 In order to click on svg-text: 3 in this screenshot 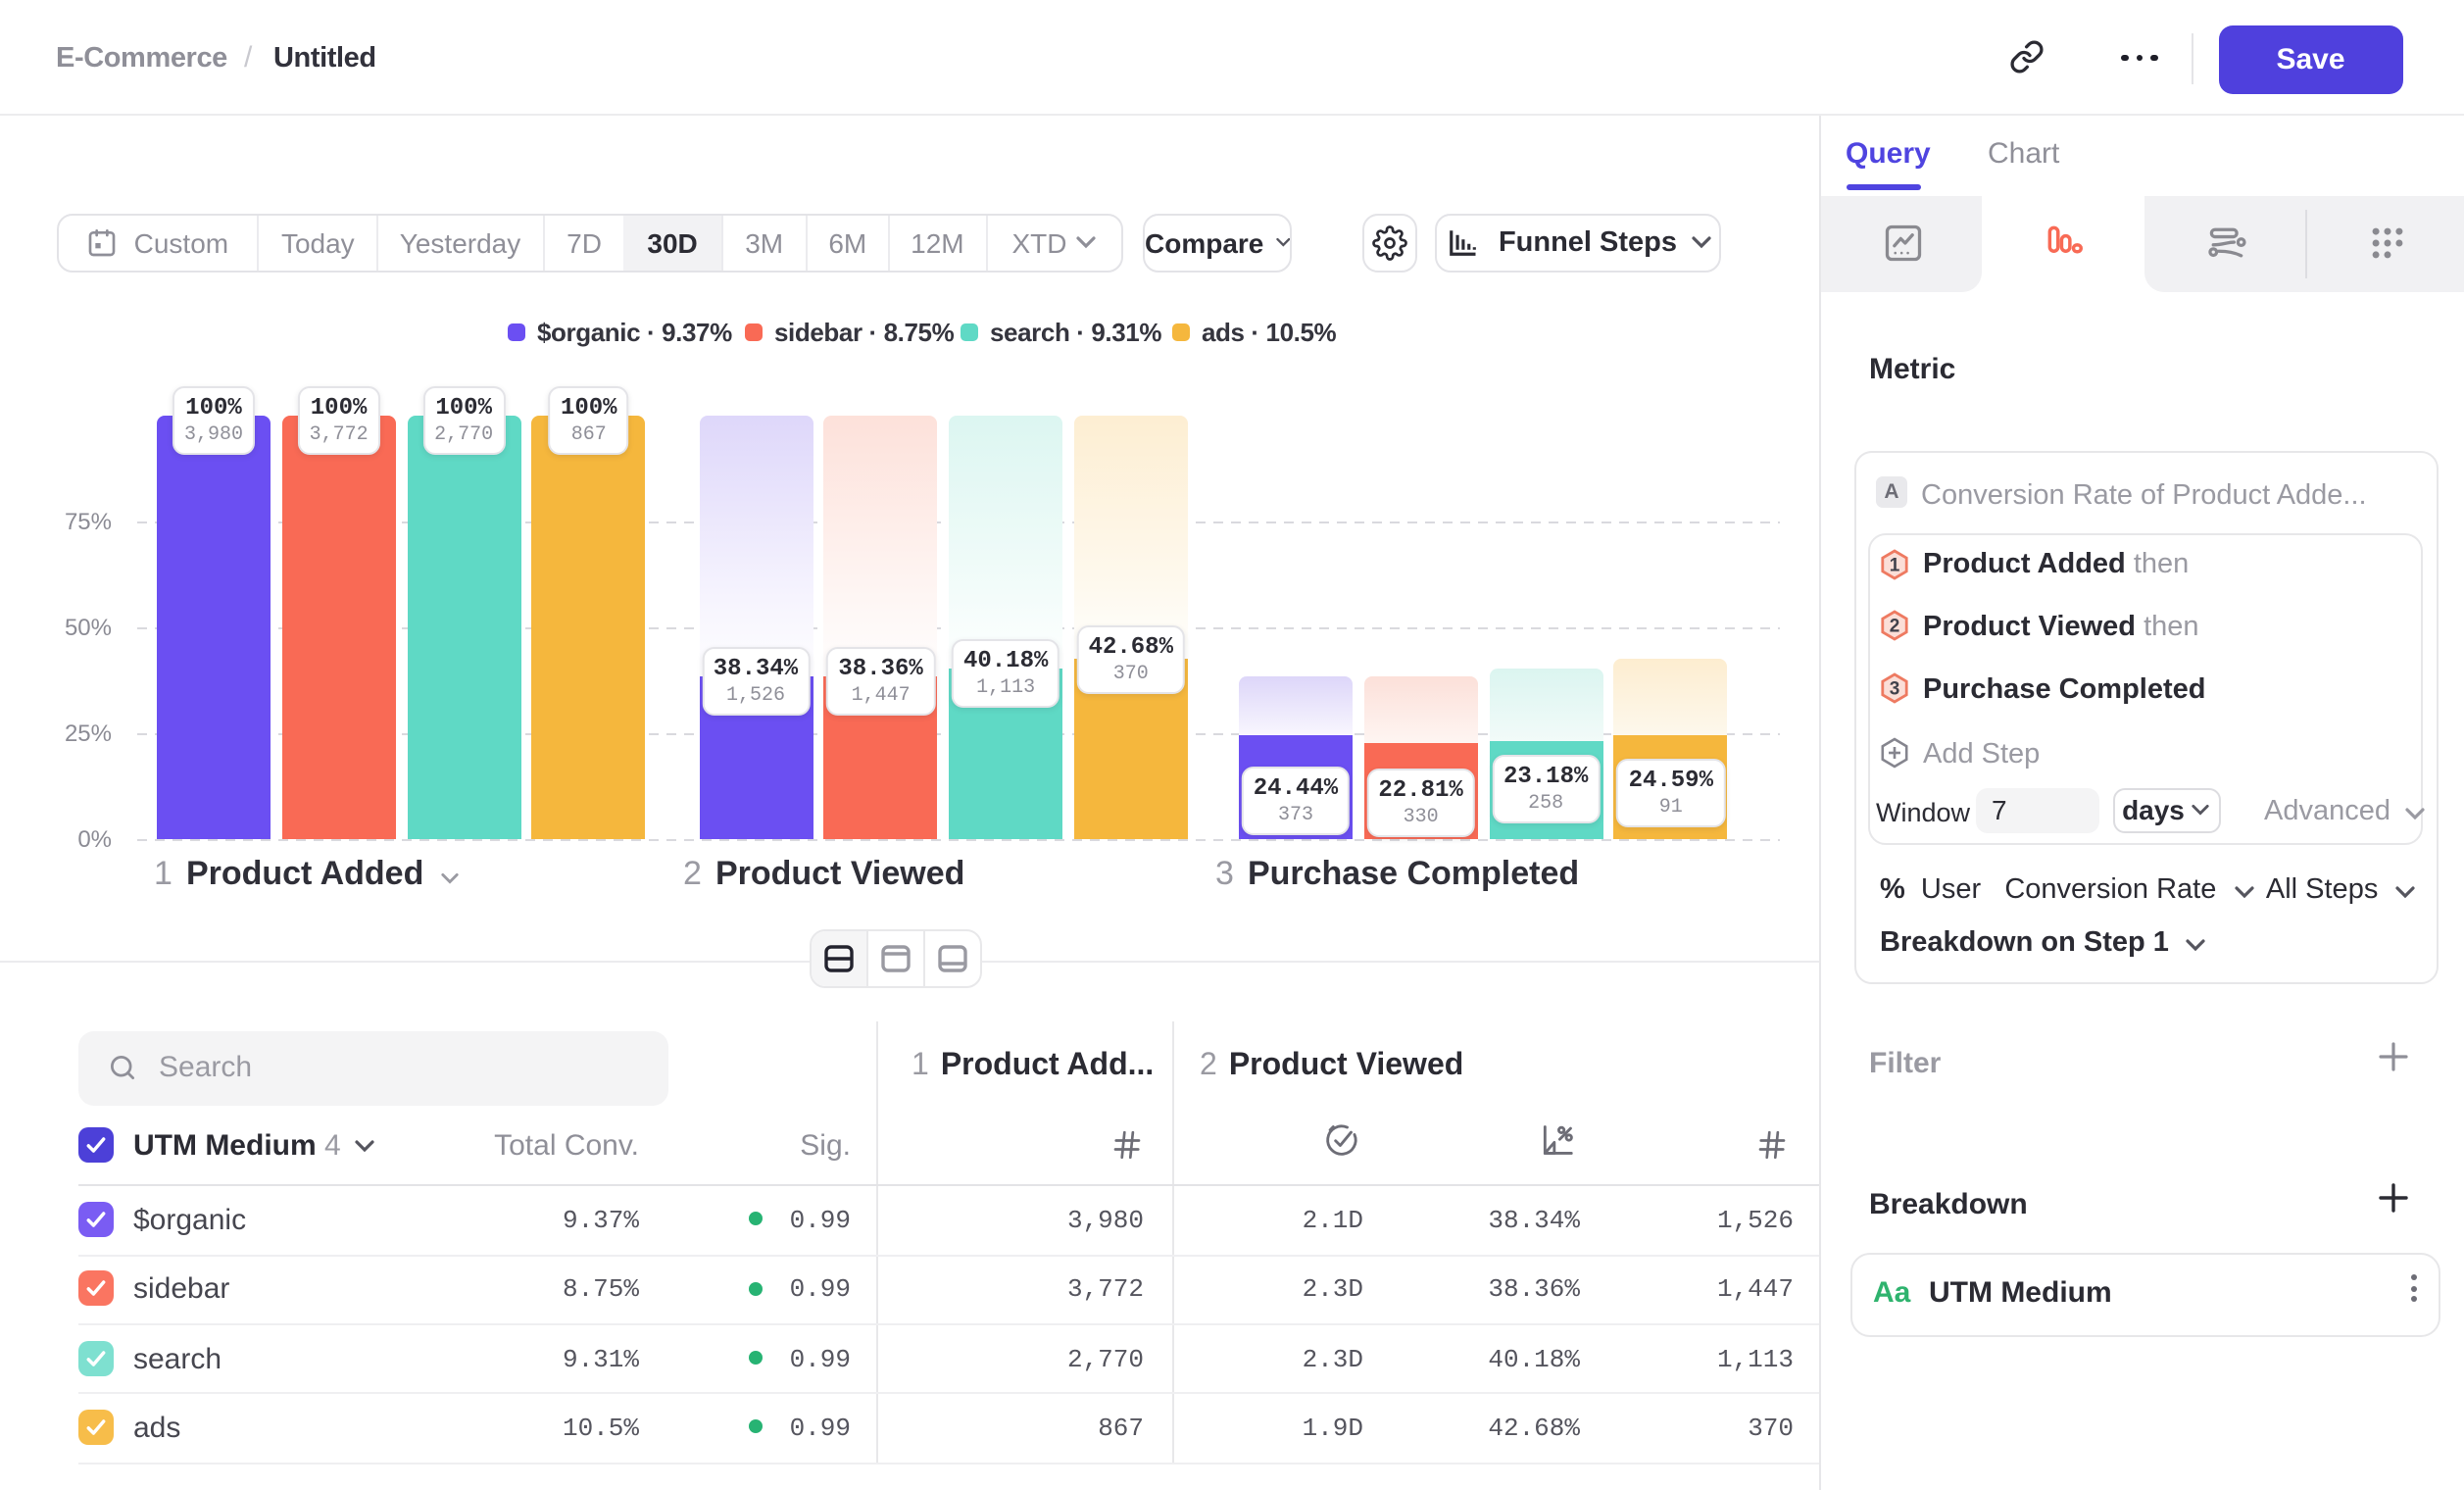, I will do `click(1895, 689)`.